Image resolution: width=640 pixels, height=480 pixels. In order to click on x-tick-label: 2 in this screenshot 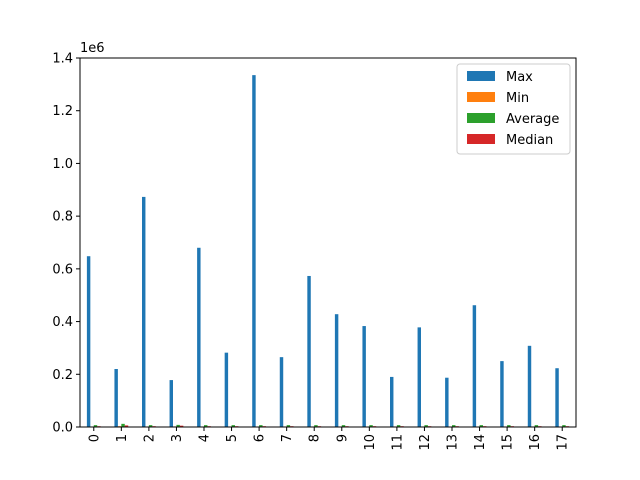, I will do `click(149, 438)`.